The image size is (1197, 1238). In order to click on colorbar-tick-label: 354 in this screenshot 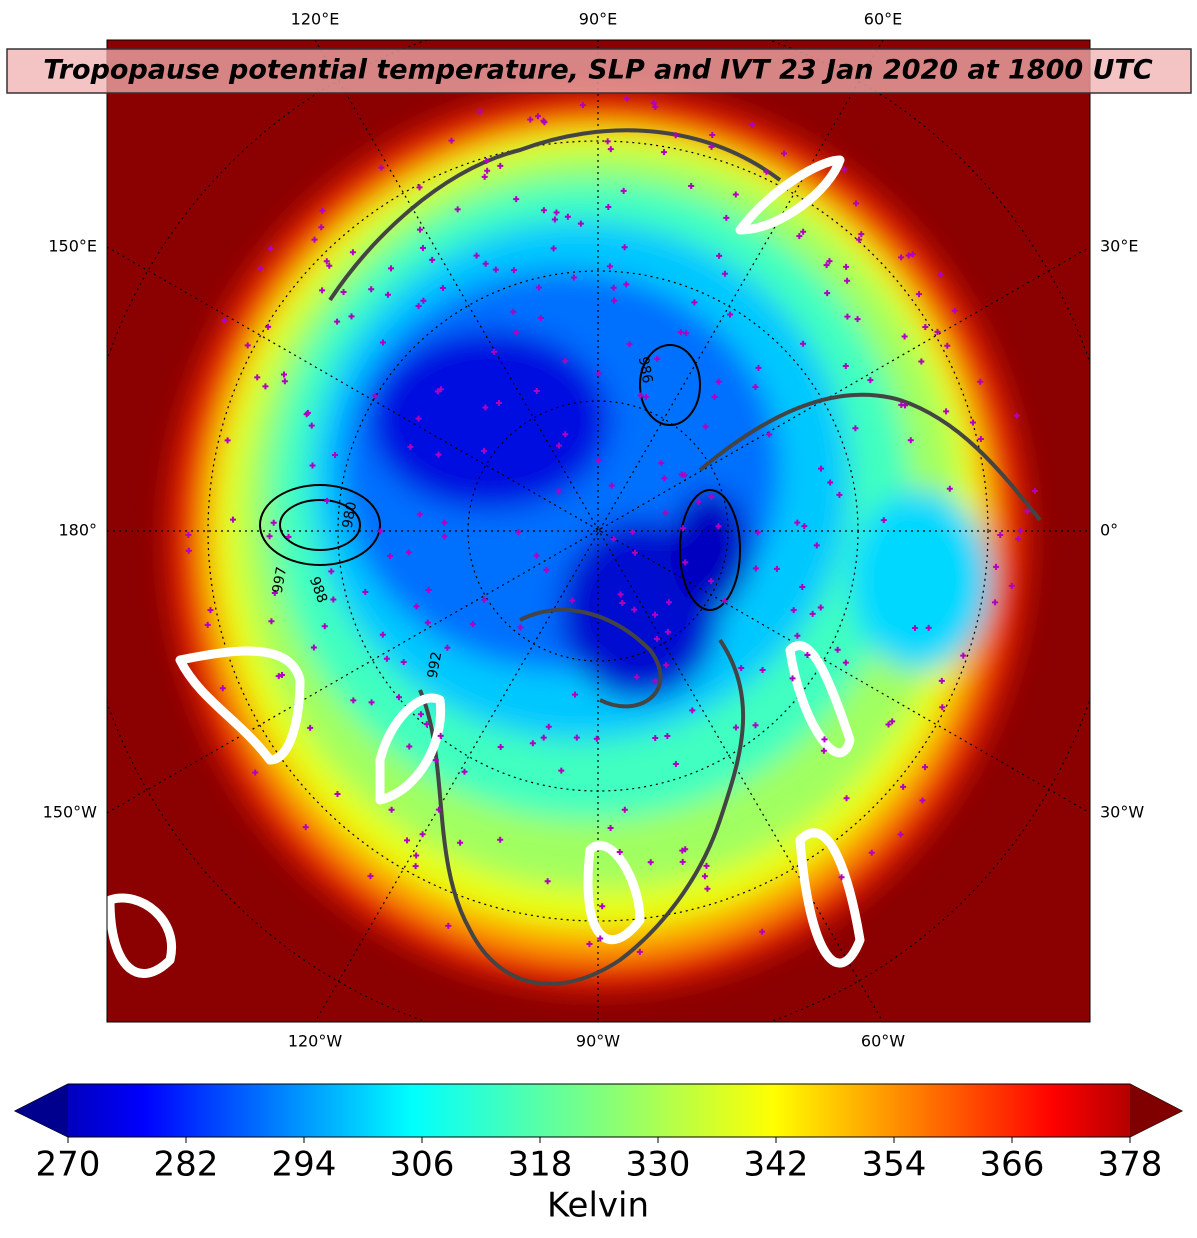, I will do `click(894, 1165)`.